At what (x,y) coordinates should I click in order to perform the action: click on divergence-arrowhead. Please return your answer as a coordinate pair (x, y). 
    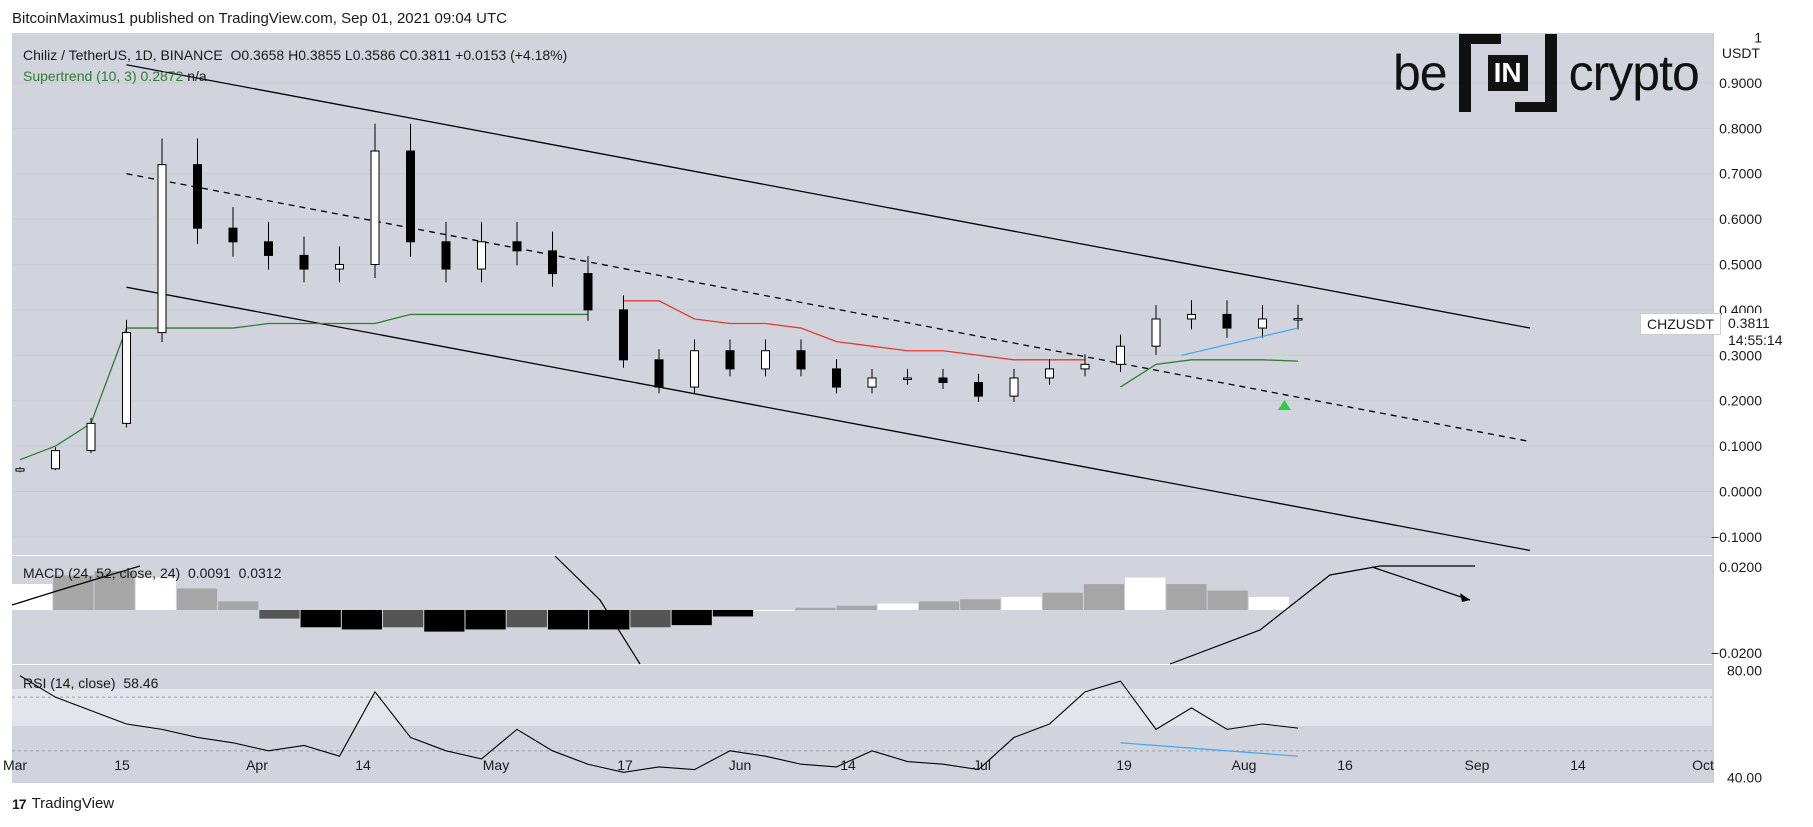
    Looking at the image, I should click on (1465, 597).